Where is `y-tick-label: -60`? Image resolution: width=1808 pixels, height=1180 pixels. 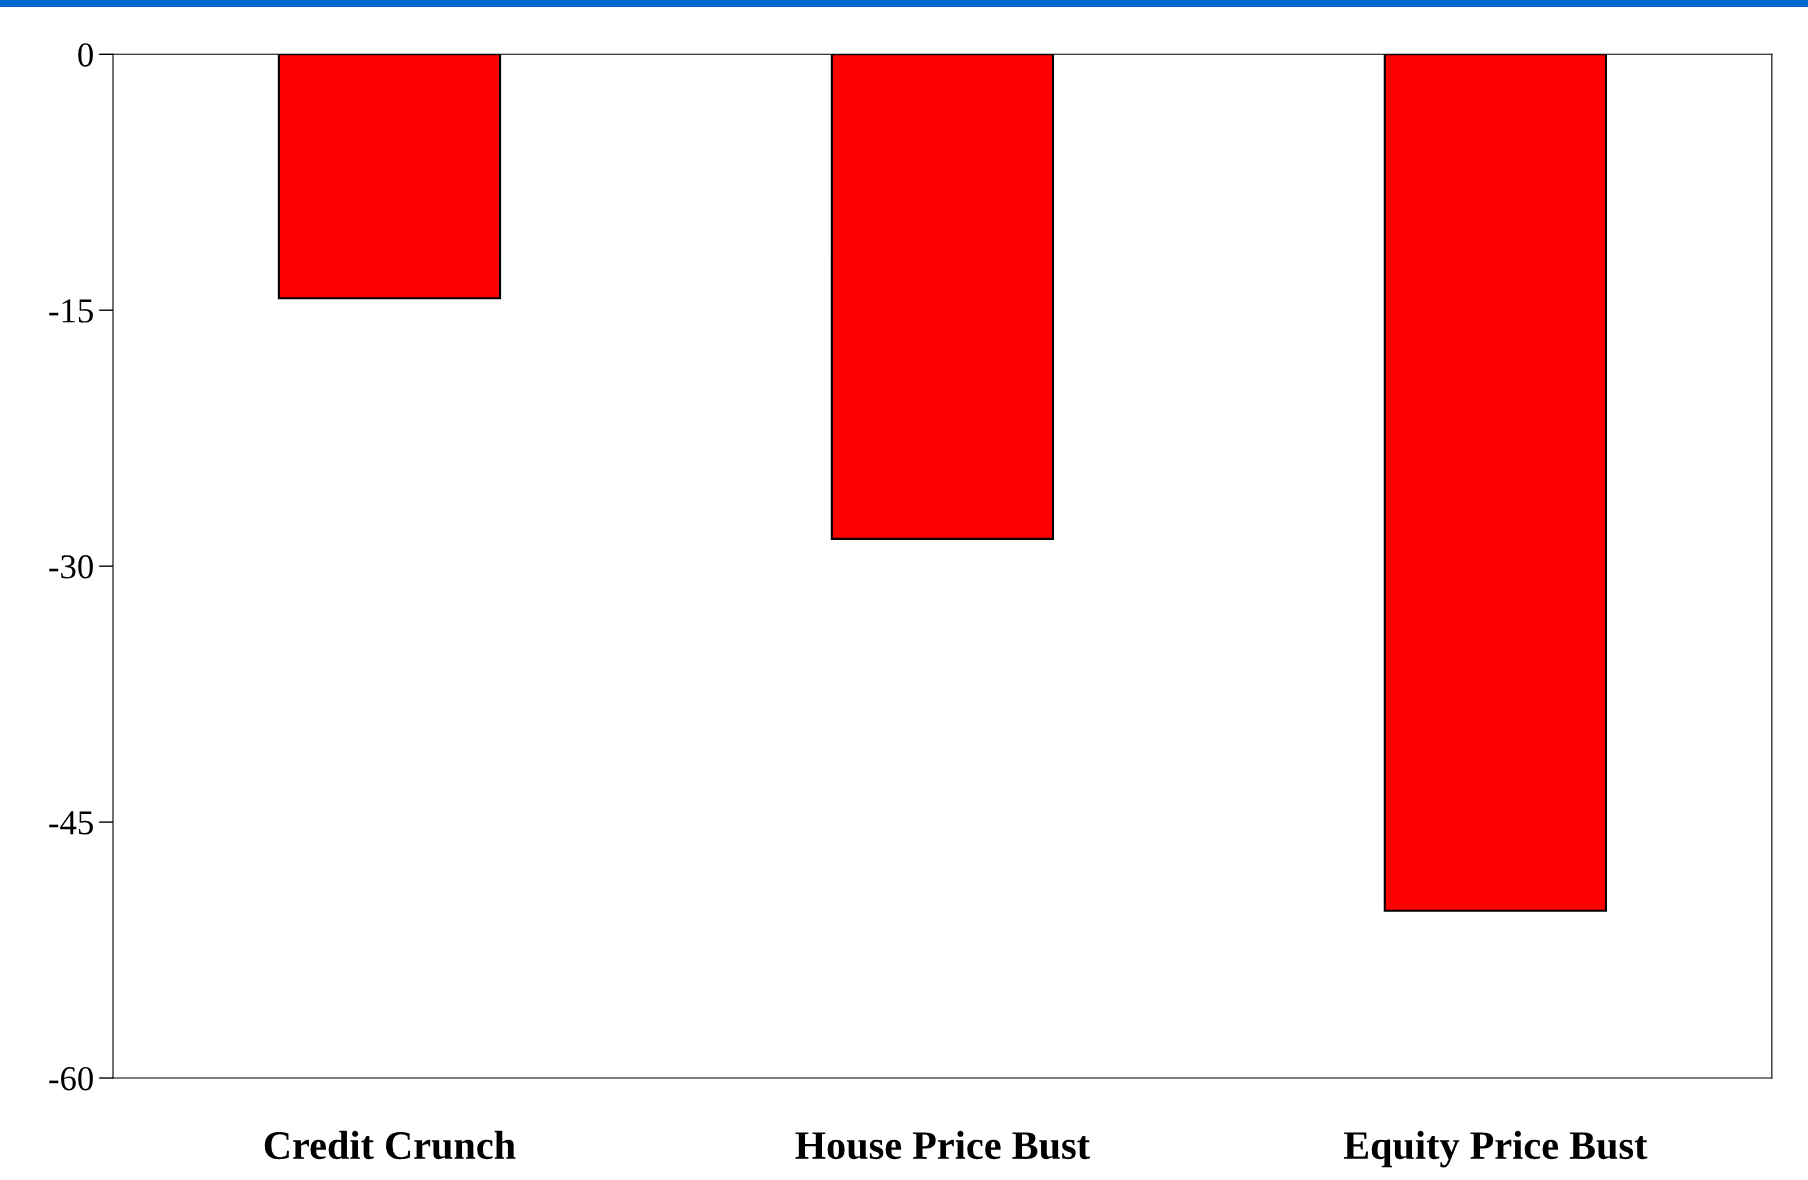 y-tick-label: -60 is located at coordinates (71, 1079).